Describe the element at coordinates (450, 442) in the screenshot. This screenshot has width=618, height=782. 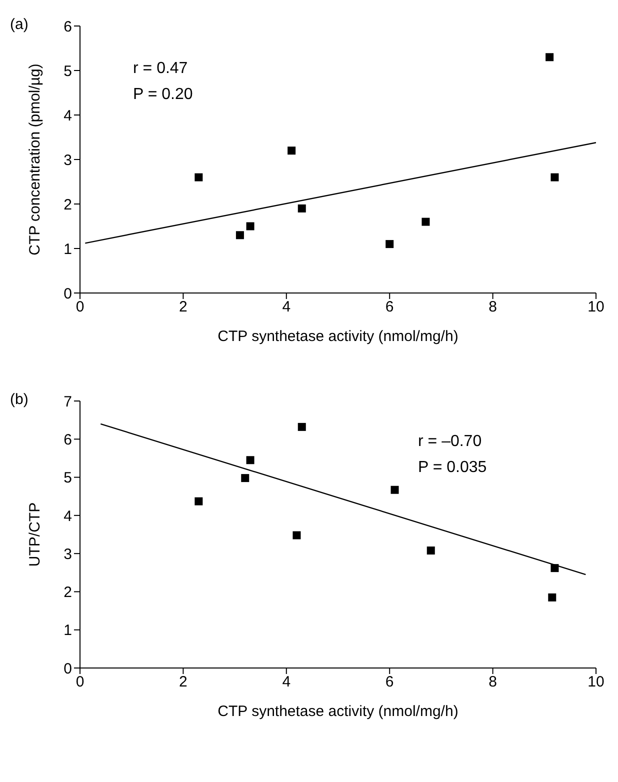
I see `annotation: r = –0.70` at that location.